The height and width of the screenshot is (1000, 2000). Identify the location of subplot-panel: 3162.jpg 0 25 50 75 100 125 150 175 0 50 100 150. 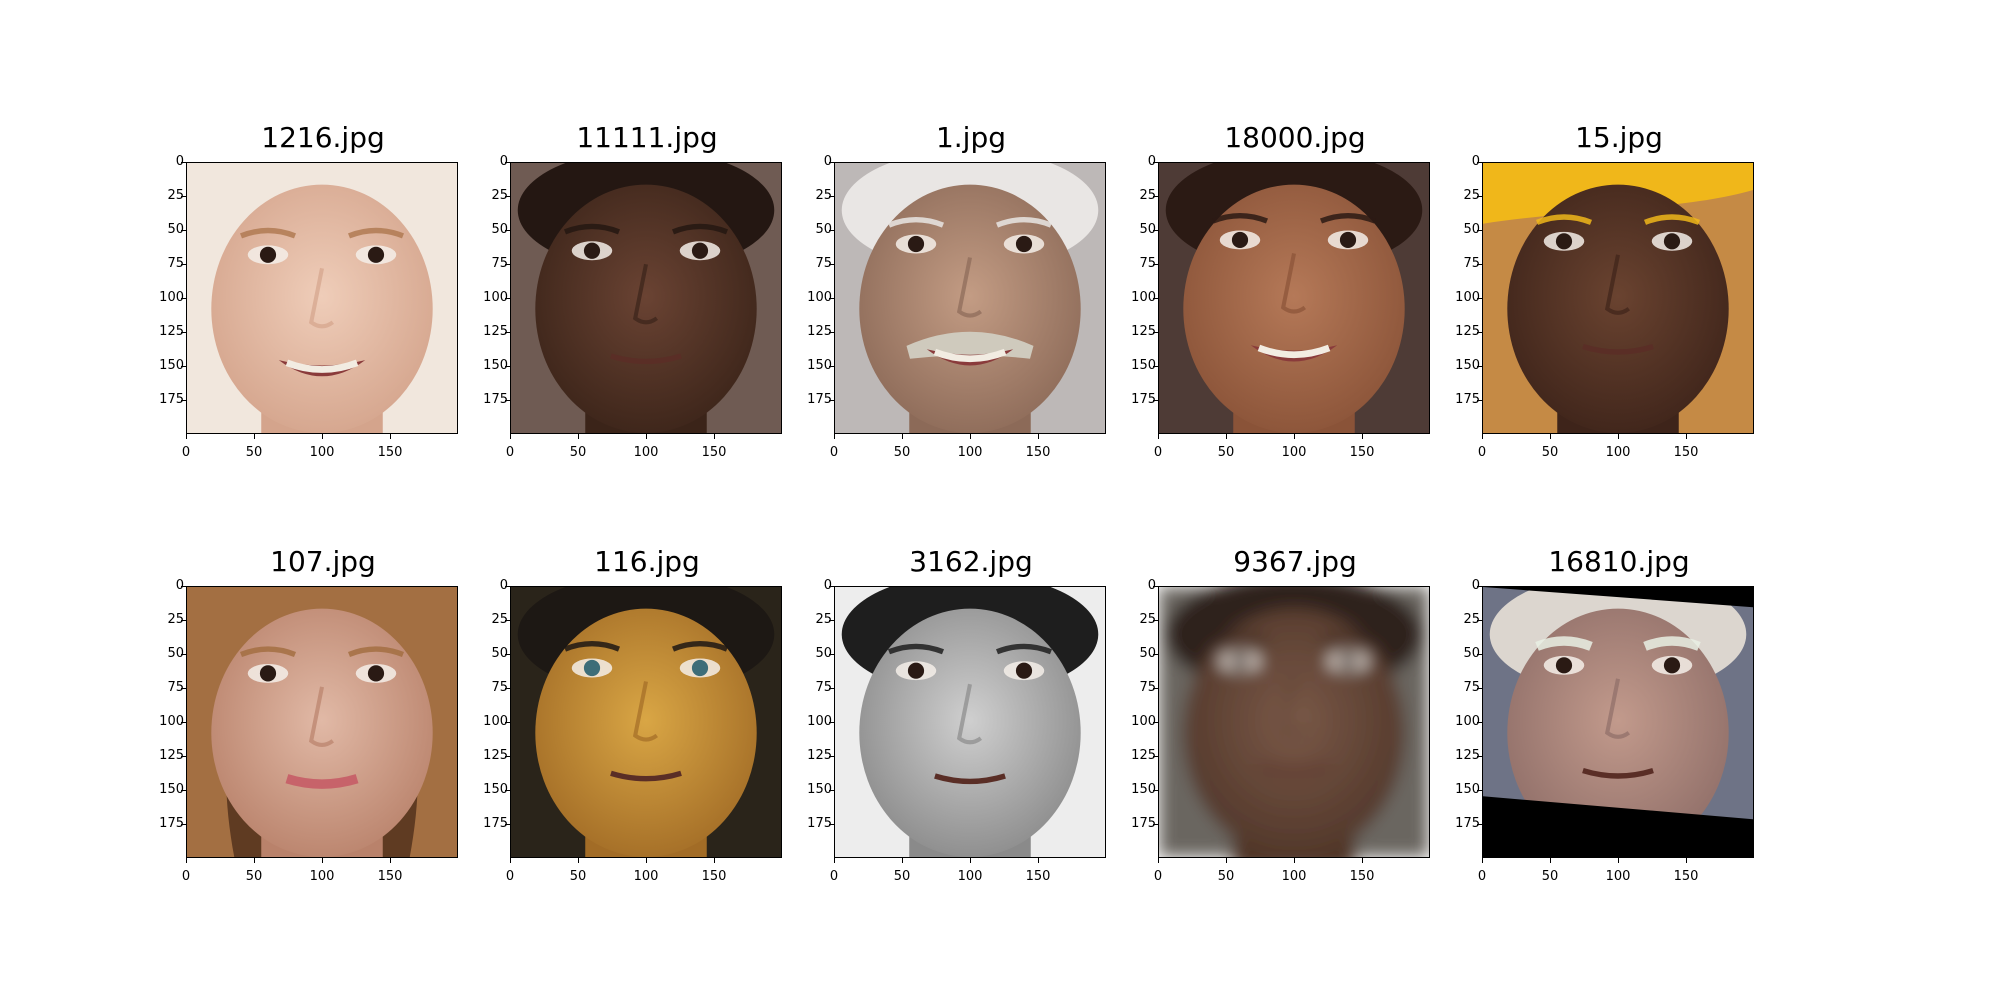
(978, 722).